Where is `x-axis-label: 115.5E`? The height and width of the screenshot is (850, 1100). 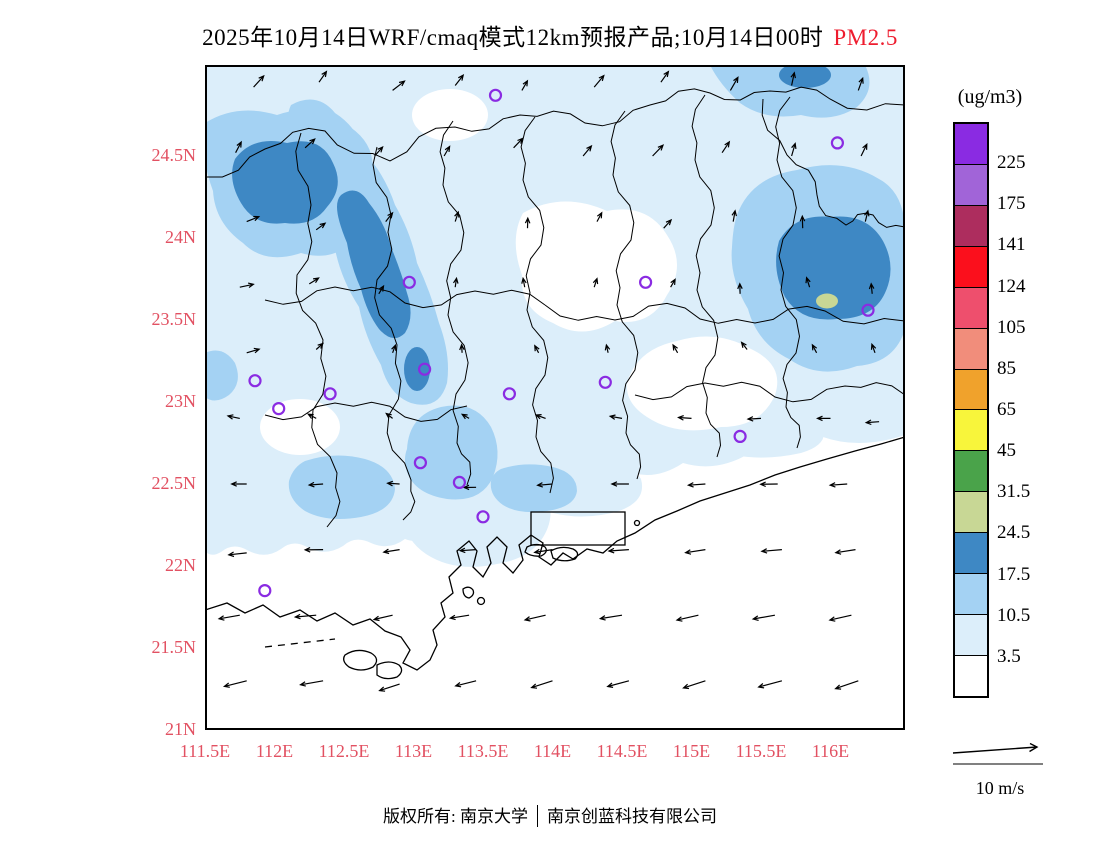 x-axis-label: 115.5E is located at coordinates (761, 751).